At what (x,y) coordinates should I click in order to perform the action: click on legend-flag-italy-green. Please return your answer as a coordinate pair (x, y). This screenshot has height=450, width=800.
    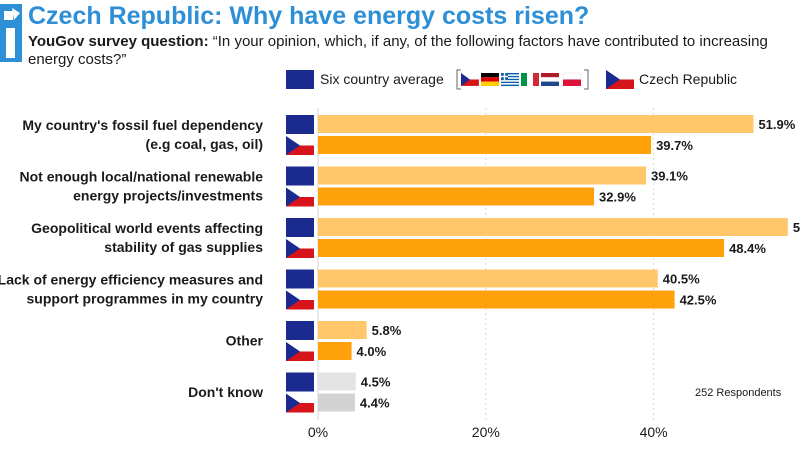
    Looking at the image, I should click on (524, 79).